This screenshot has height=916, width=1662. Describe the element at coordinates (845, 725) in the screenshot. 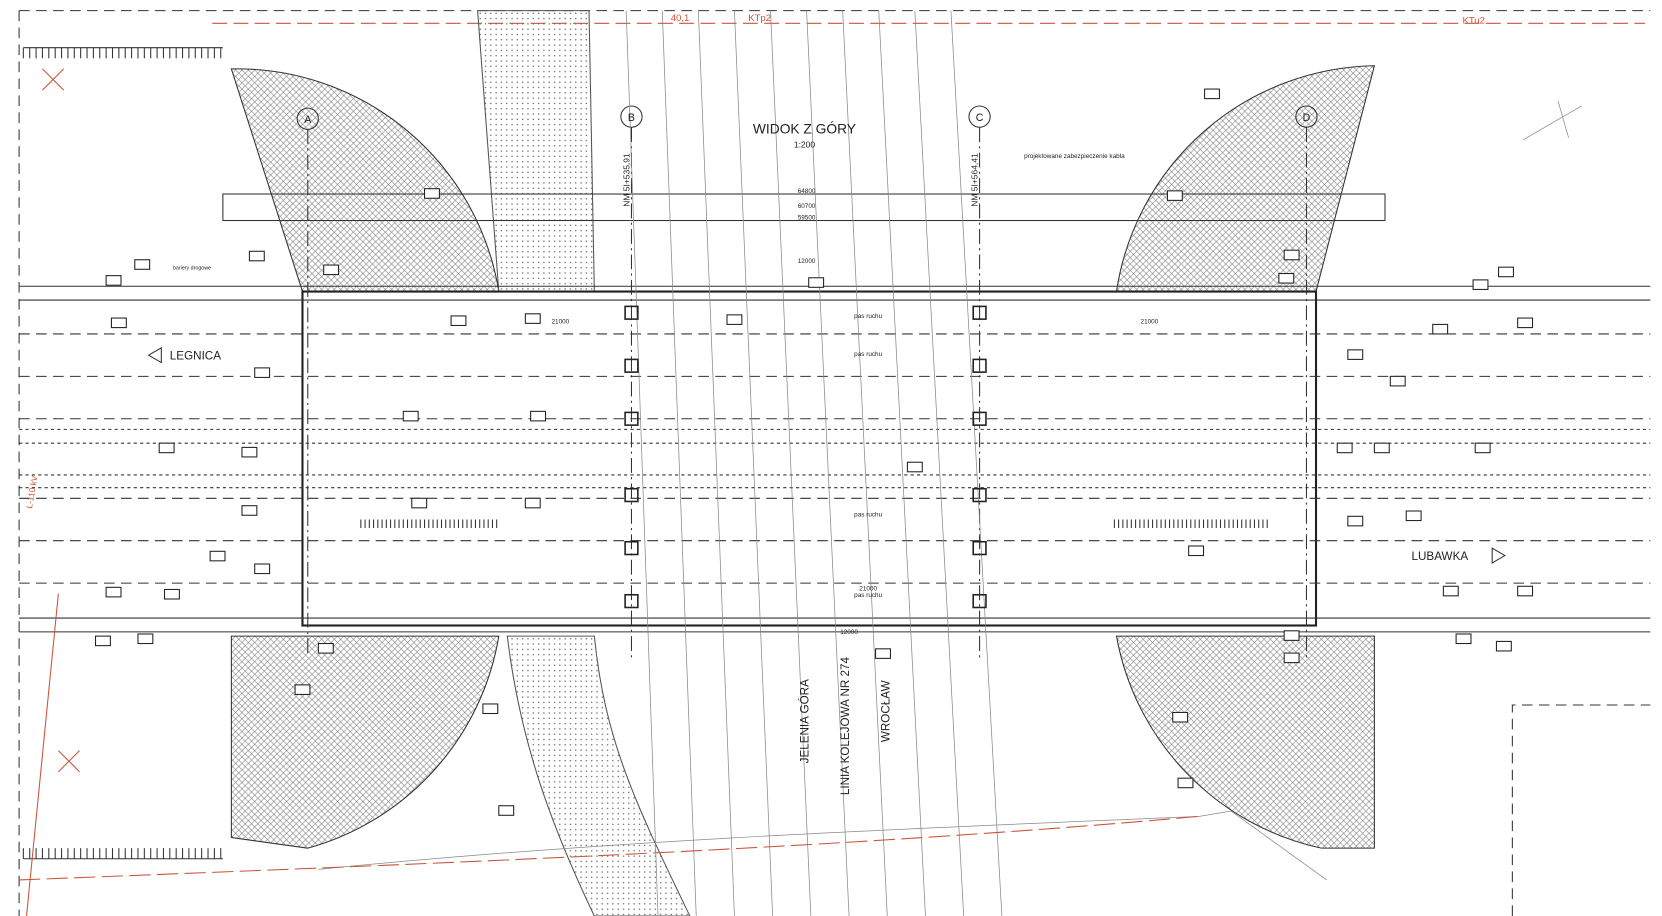

I see `railway-name: LINIA KOLEJOWA NR 274` at that location.